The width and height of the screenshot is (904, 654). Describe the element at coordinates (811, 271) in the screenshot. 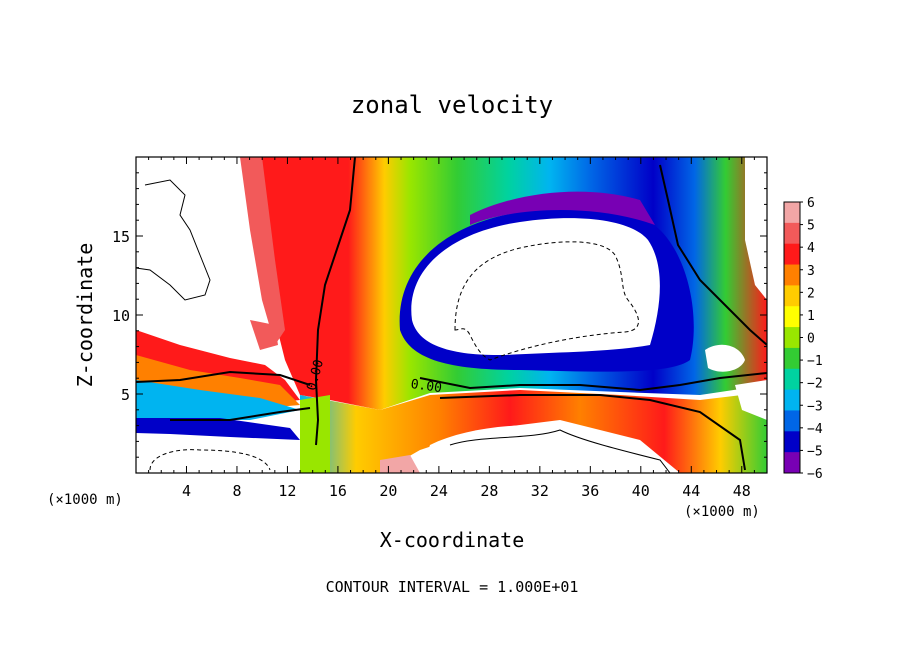

I see `colorbar-label: 3` at that location.